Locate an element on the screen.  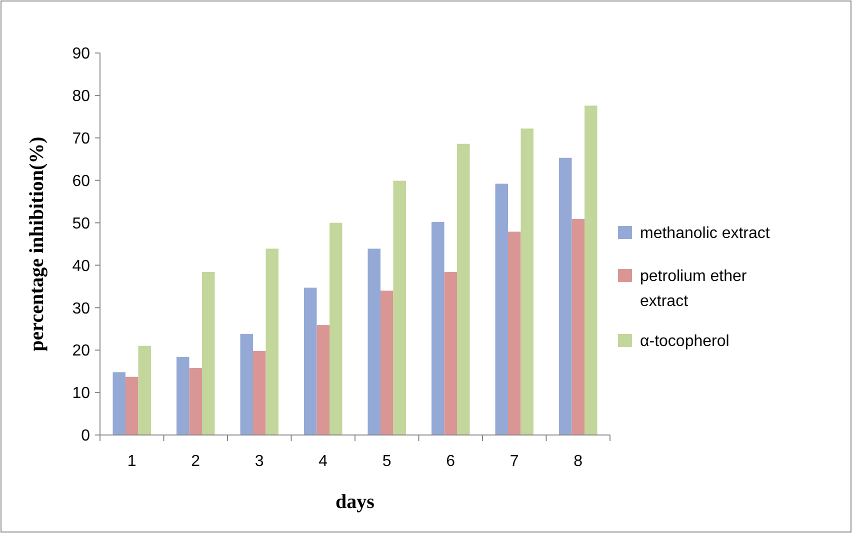
x-tick-label: 7 is located at coordinates (514, 461).